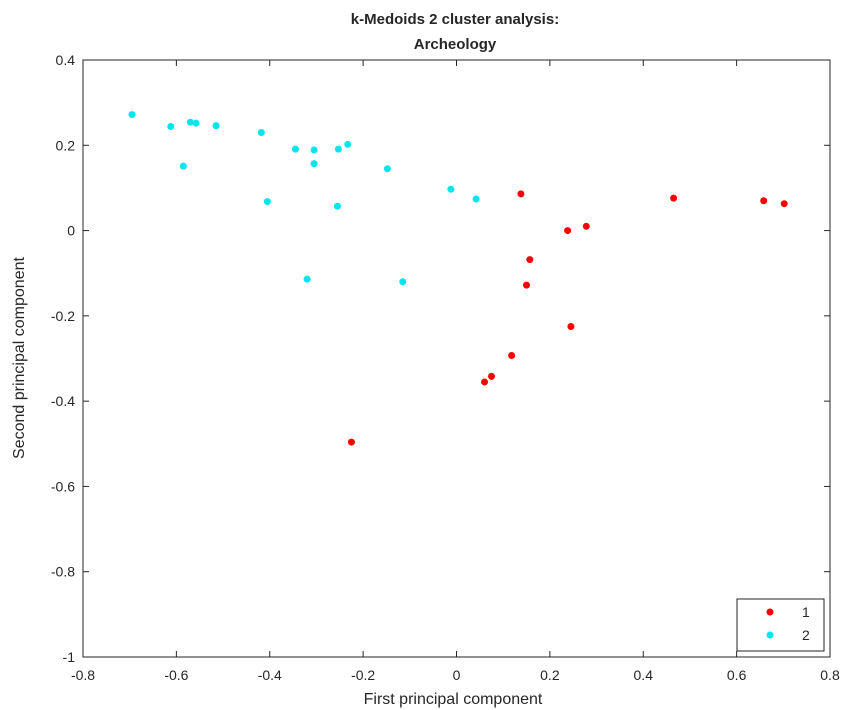 This screenshot has height=710, width=845. Describe the element at coordinates (83, 675) in the screenshot. I see `x-tick-label: -0.8` at that location.